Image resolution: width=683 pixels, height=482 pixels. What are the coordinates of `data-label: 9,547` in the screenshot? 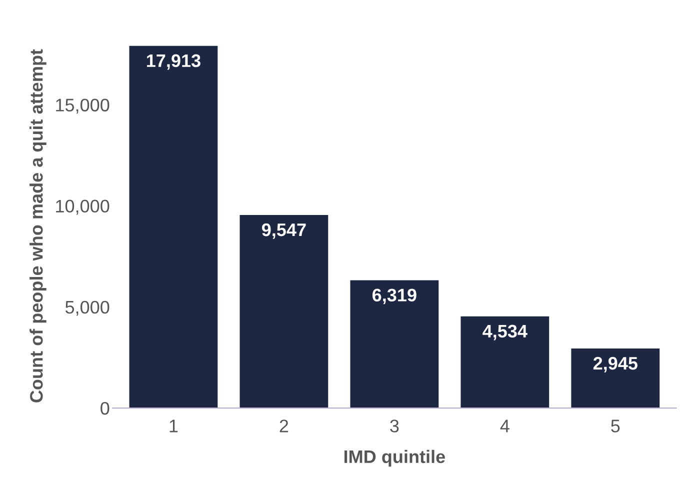 It's located at (284, 231).